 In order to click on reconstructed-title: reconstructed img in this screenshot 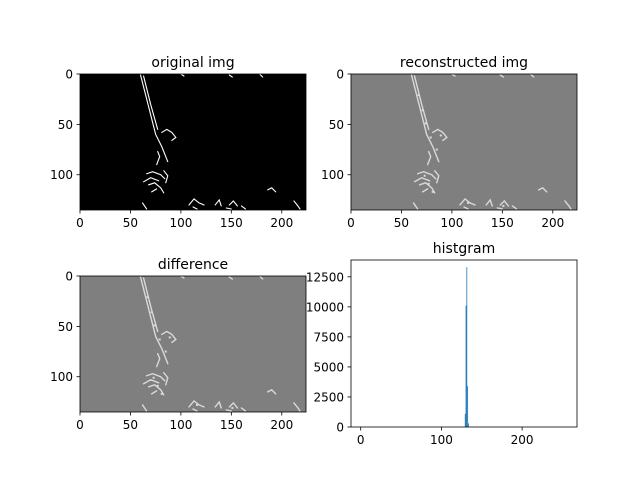, I will do `click(464, 63)`.